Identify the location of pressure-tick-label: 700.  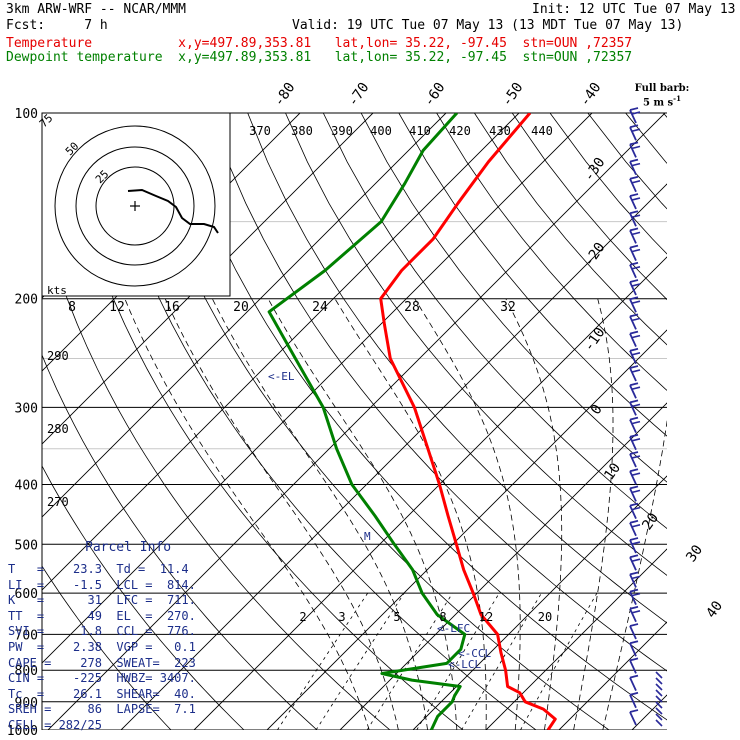
(26, 635).